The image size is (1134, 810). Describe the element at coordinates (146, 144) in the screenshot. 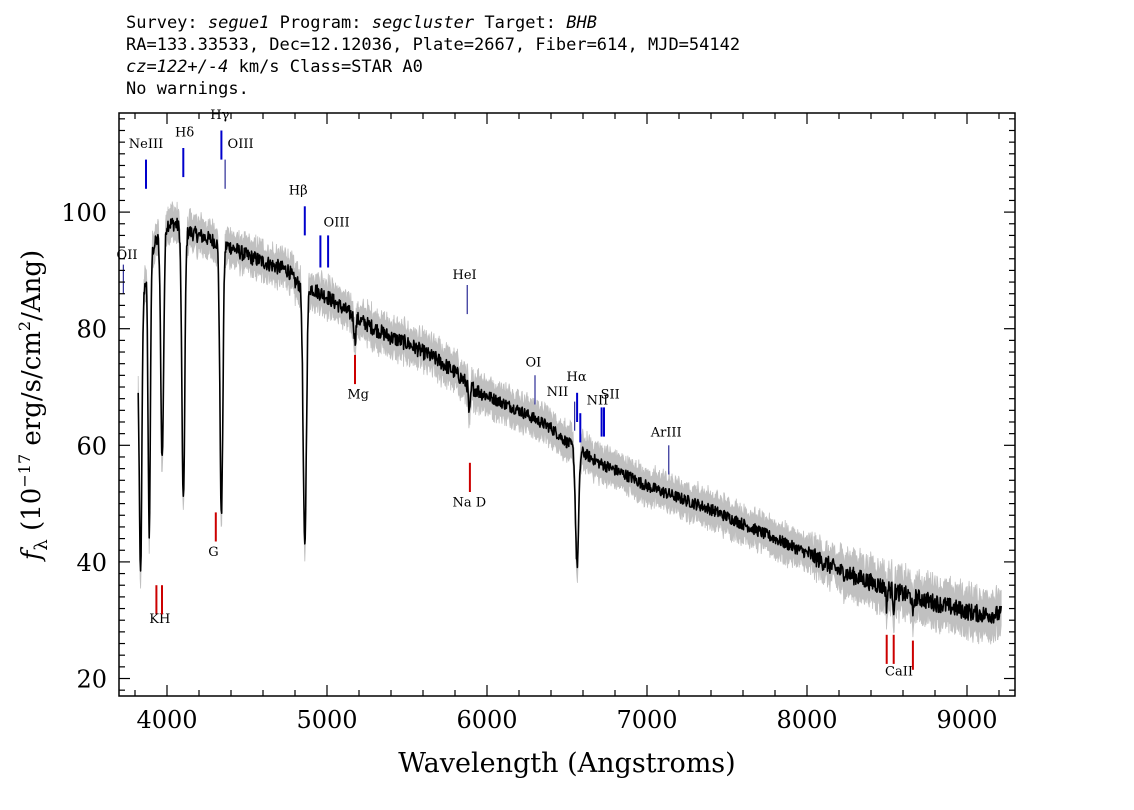

I see `emission-label-0: NeIII` at that location.